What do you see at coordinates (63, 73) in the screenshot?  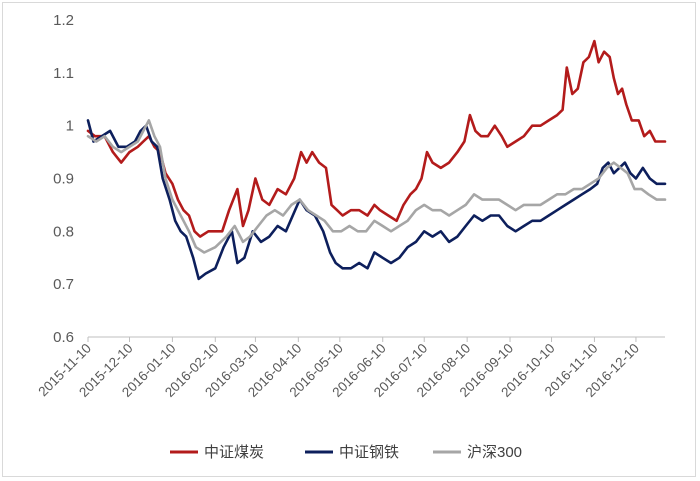 I see `y-tick-label: 1.1` at bounding box center [63, 73].